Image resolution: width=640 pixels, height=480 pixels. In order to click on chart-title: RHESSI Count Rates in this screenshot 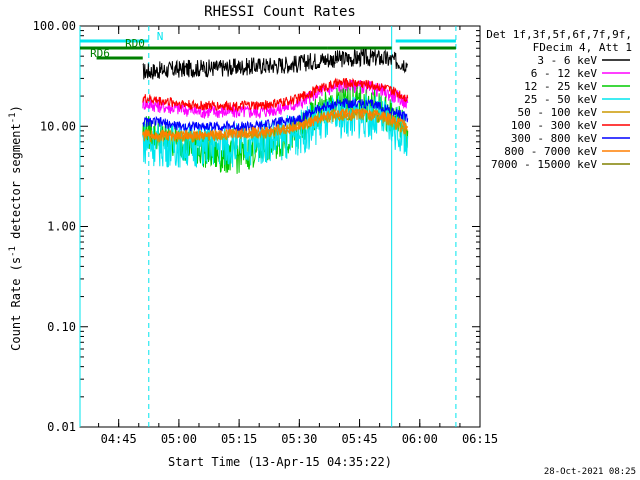, I will do `click(280, 12)`.